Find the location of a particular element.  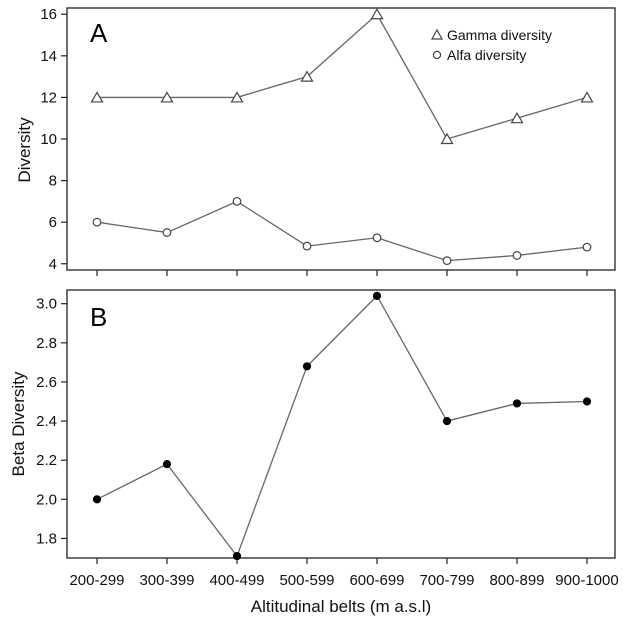

y-tick-label: 12 is located at coordinates (48, 97).